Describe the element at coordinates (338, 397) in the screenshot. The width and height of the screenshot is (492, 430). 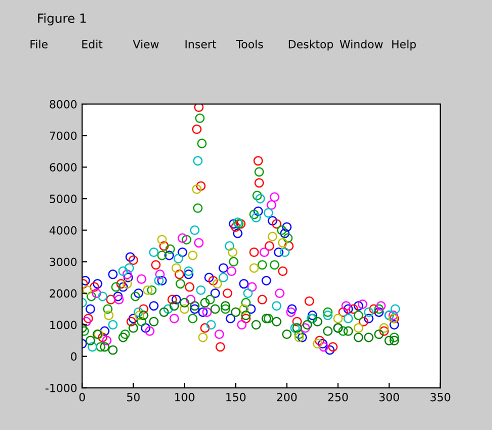
I see `x-tick-label: 250` at that location.